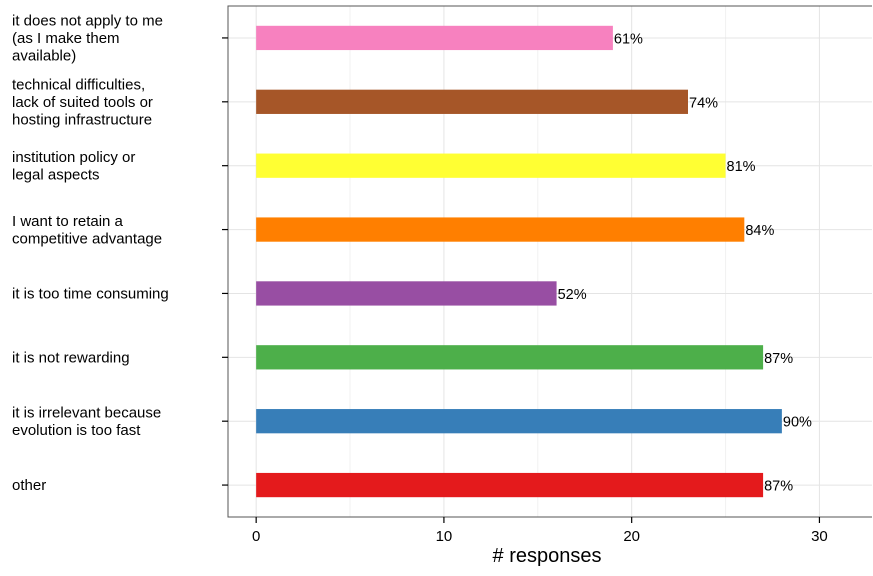 Image resolution: width=873 pixels, height=576 pixels. I want to click on y-tick-label: (as I make them, so click(66, 38).